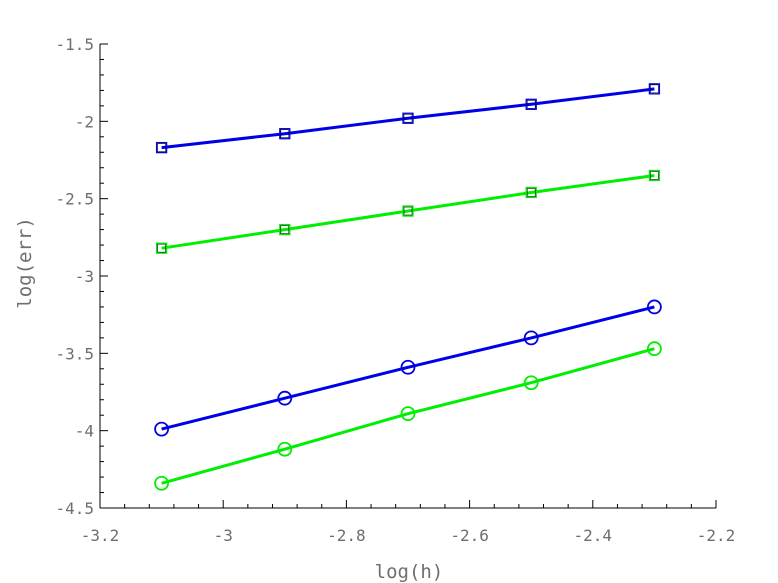  Describe the element at coordinates (346, 535) in the screenshot. I see `x-tick-label: -2.8` at that location.